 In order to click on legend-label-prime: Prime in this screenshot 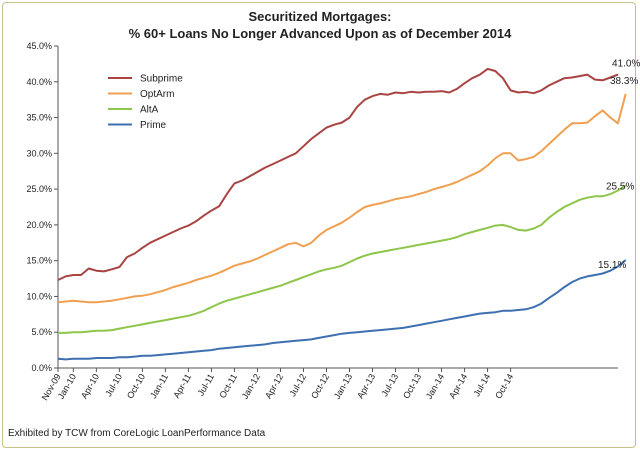, I will do `click(153, 125)`.